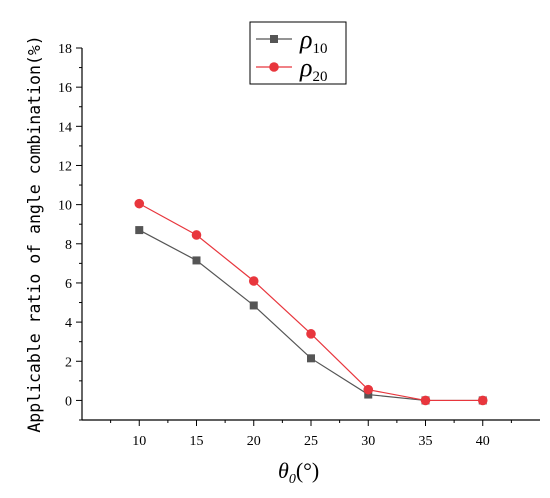 Image resolution: width=550 pixels, height=498 pixels. What do you see at coordinates (65, 166) in the screenshot?
I see `y-tick-label: 12` at bounding box center [65, 166].